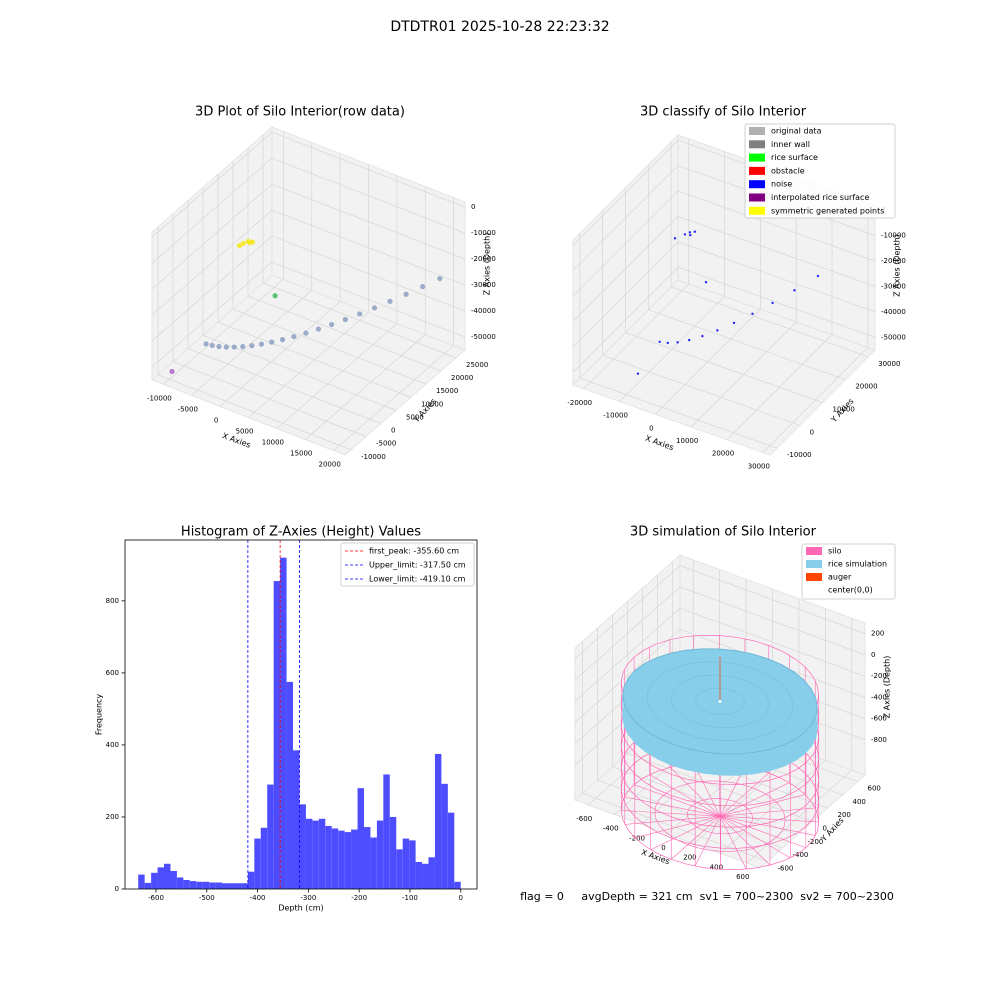  I want to click on x-tick-label: -400, so click(258, 898).